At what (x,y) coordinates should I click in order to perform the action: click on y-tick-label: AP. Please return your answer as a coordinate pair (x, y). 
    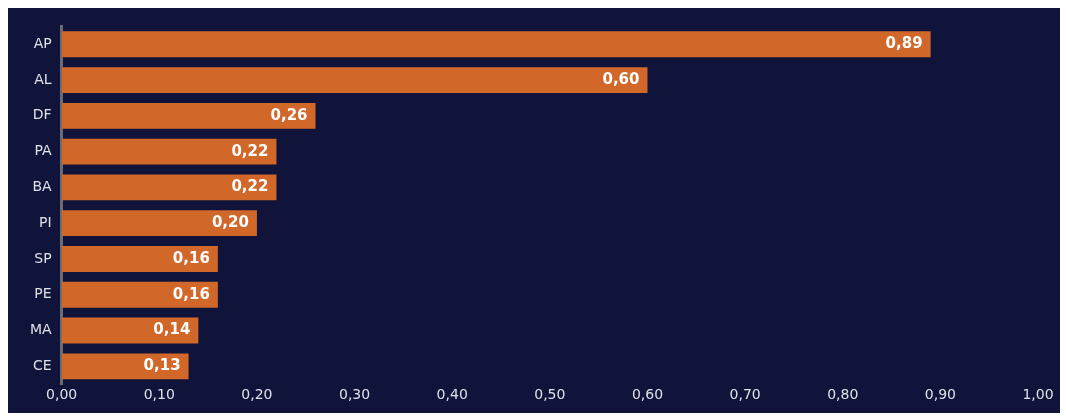
    Looking at the image, I should click on (42, 42).